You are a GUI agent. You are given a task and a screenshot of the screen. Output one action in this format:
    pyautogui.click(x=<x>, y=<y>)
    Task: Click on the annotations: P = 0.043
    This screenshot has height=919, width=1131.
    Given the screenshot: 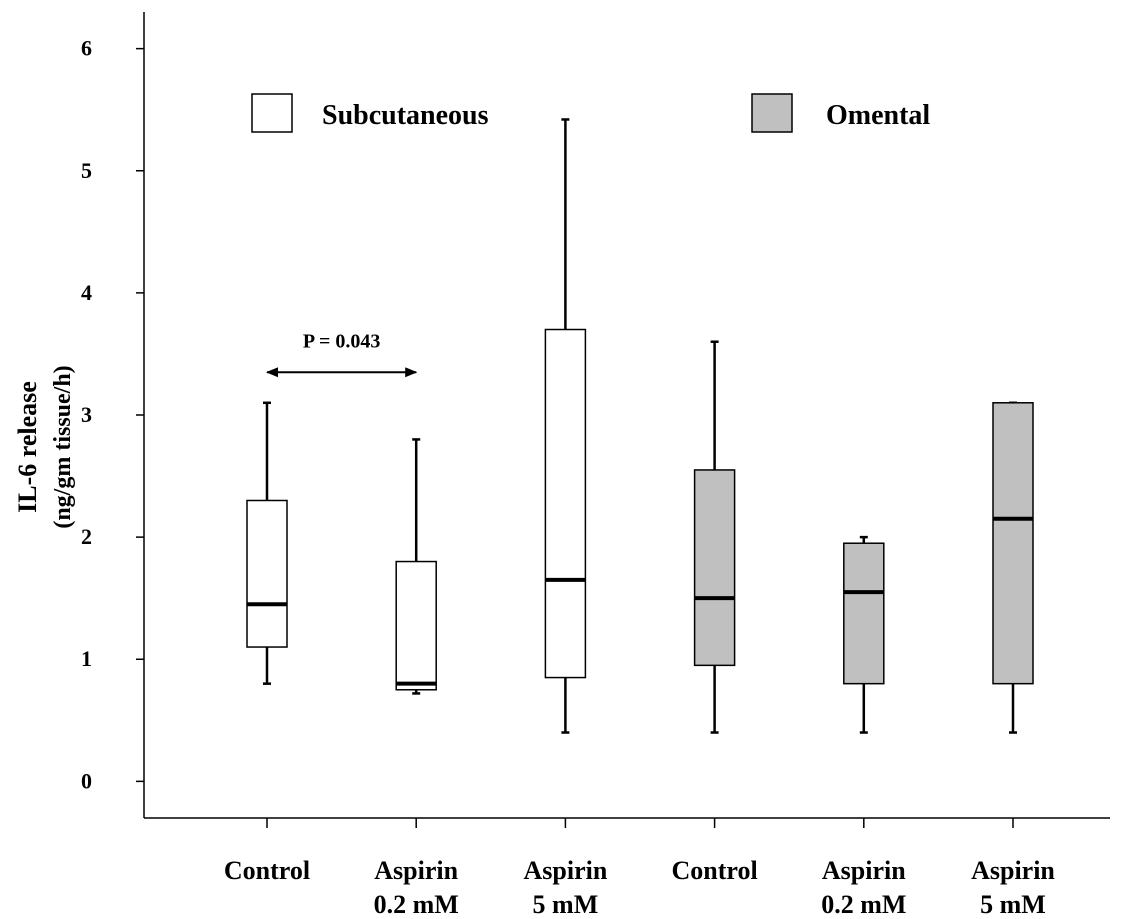 What is the action you would take?
    pyautogui.click(x=342, y=354)
    